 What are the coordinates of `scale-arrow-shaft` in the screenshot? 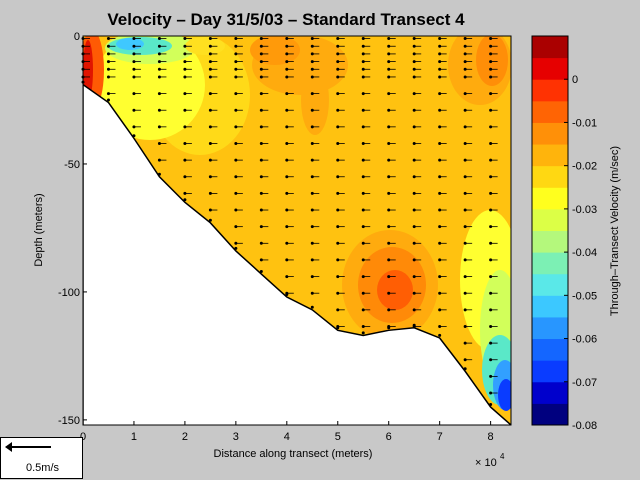 It's located at (29, 447).